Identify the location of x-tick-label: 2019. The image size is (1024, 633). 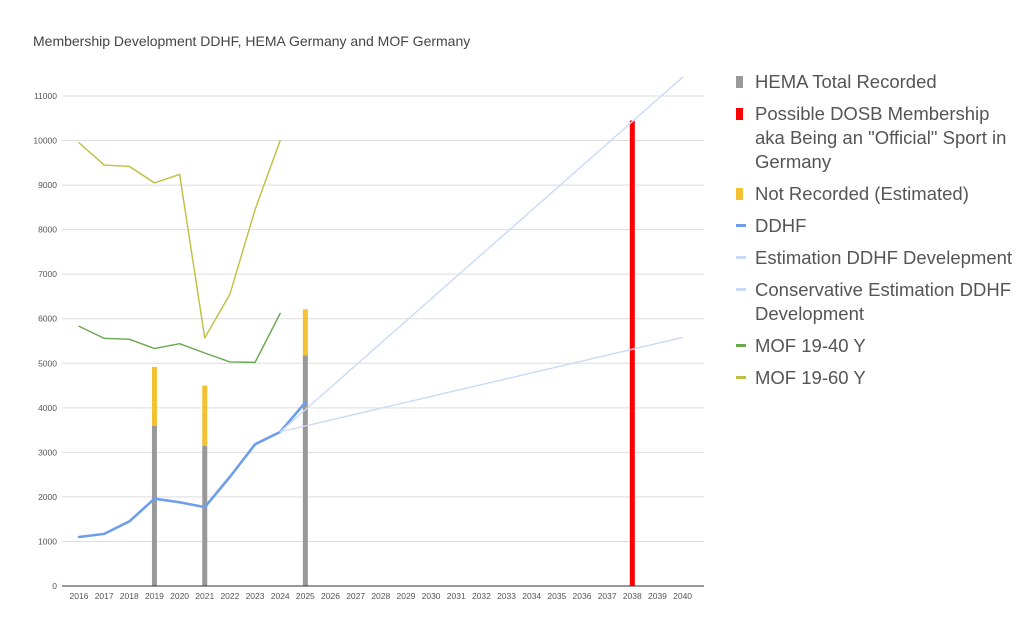
(154, 596).